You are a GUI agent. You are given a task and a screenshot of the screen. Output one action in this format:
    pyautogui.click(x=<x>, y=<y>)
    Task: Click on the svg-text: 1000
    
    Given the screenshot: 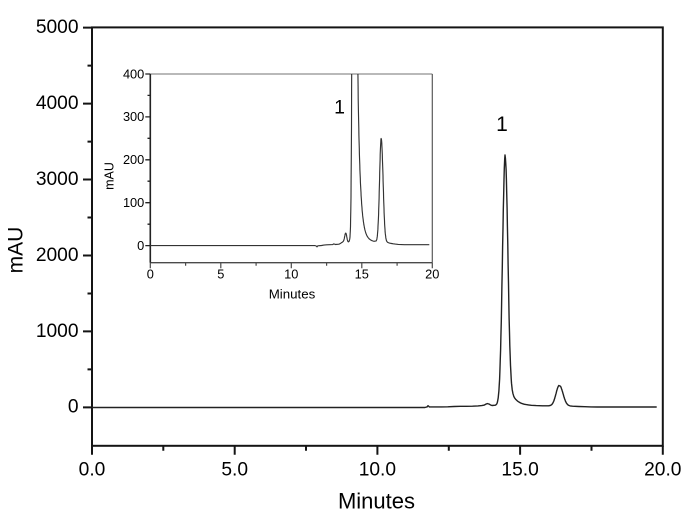 What is the action you would take?
    pyautogui.click(x=57, y=331)
    